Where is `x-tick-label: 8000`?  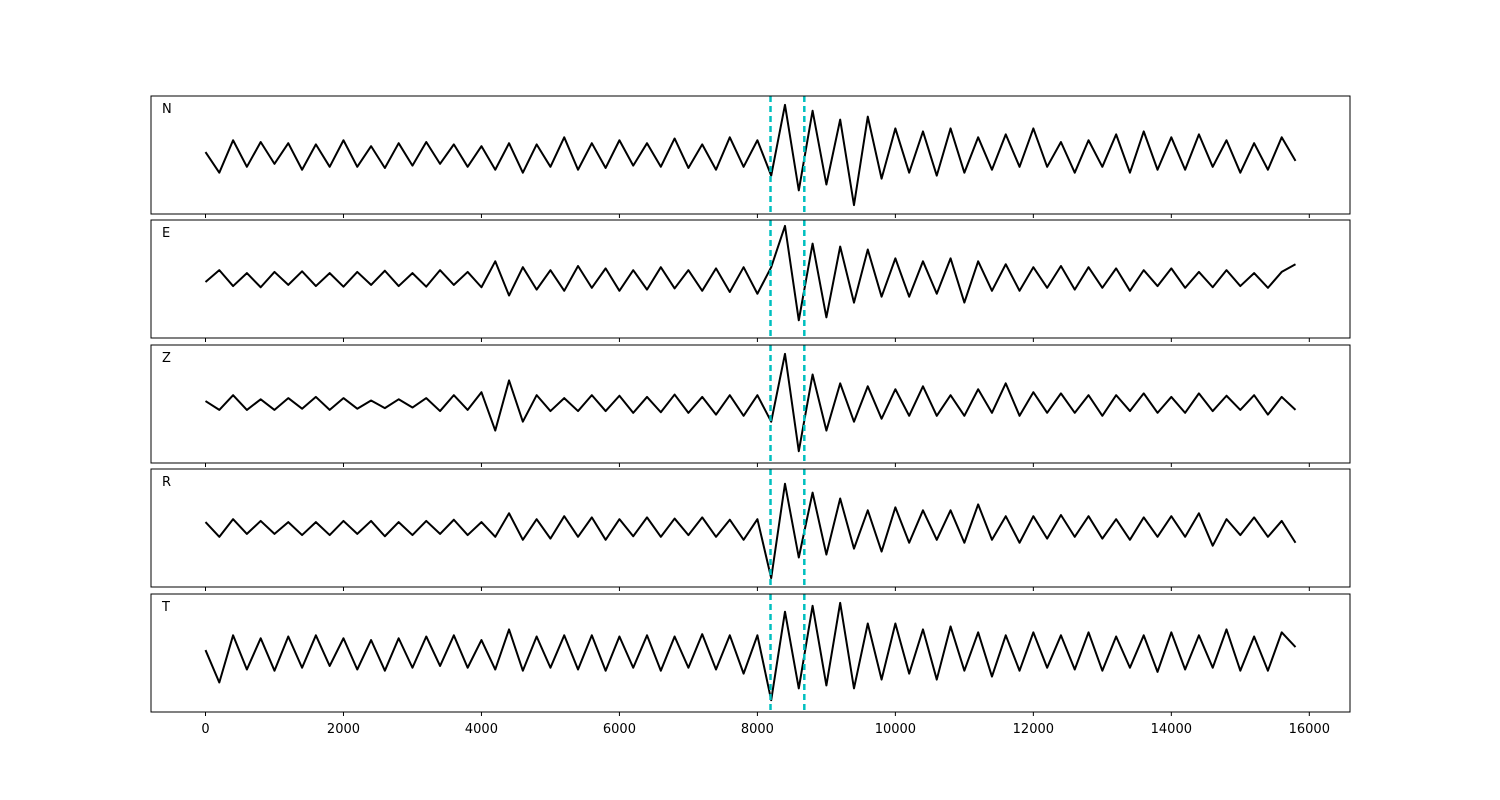
x-tick-label: 8000 is located at coordinates (757, 729).